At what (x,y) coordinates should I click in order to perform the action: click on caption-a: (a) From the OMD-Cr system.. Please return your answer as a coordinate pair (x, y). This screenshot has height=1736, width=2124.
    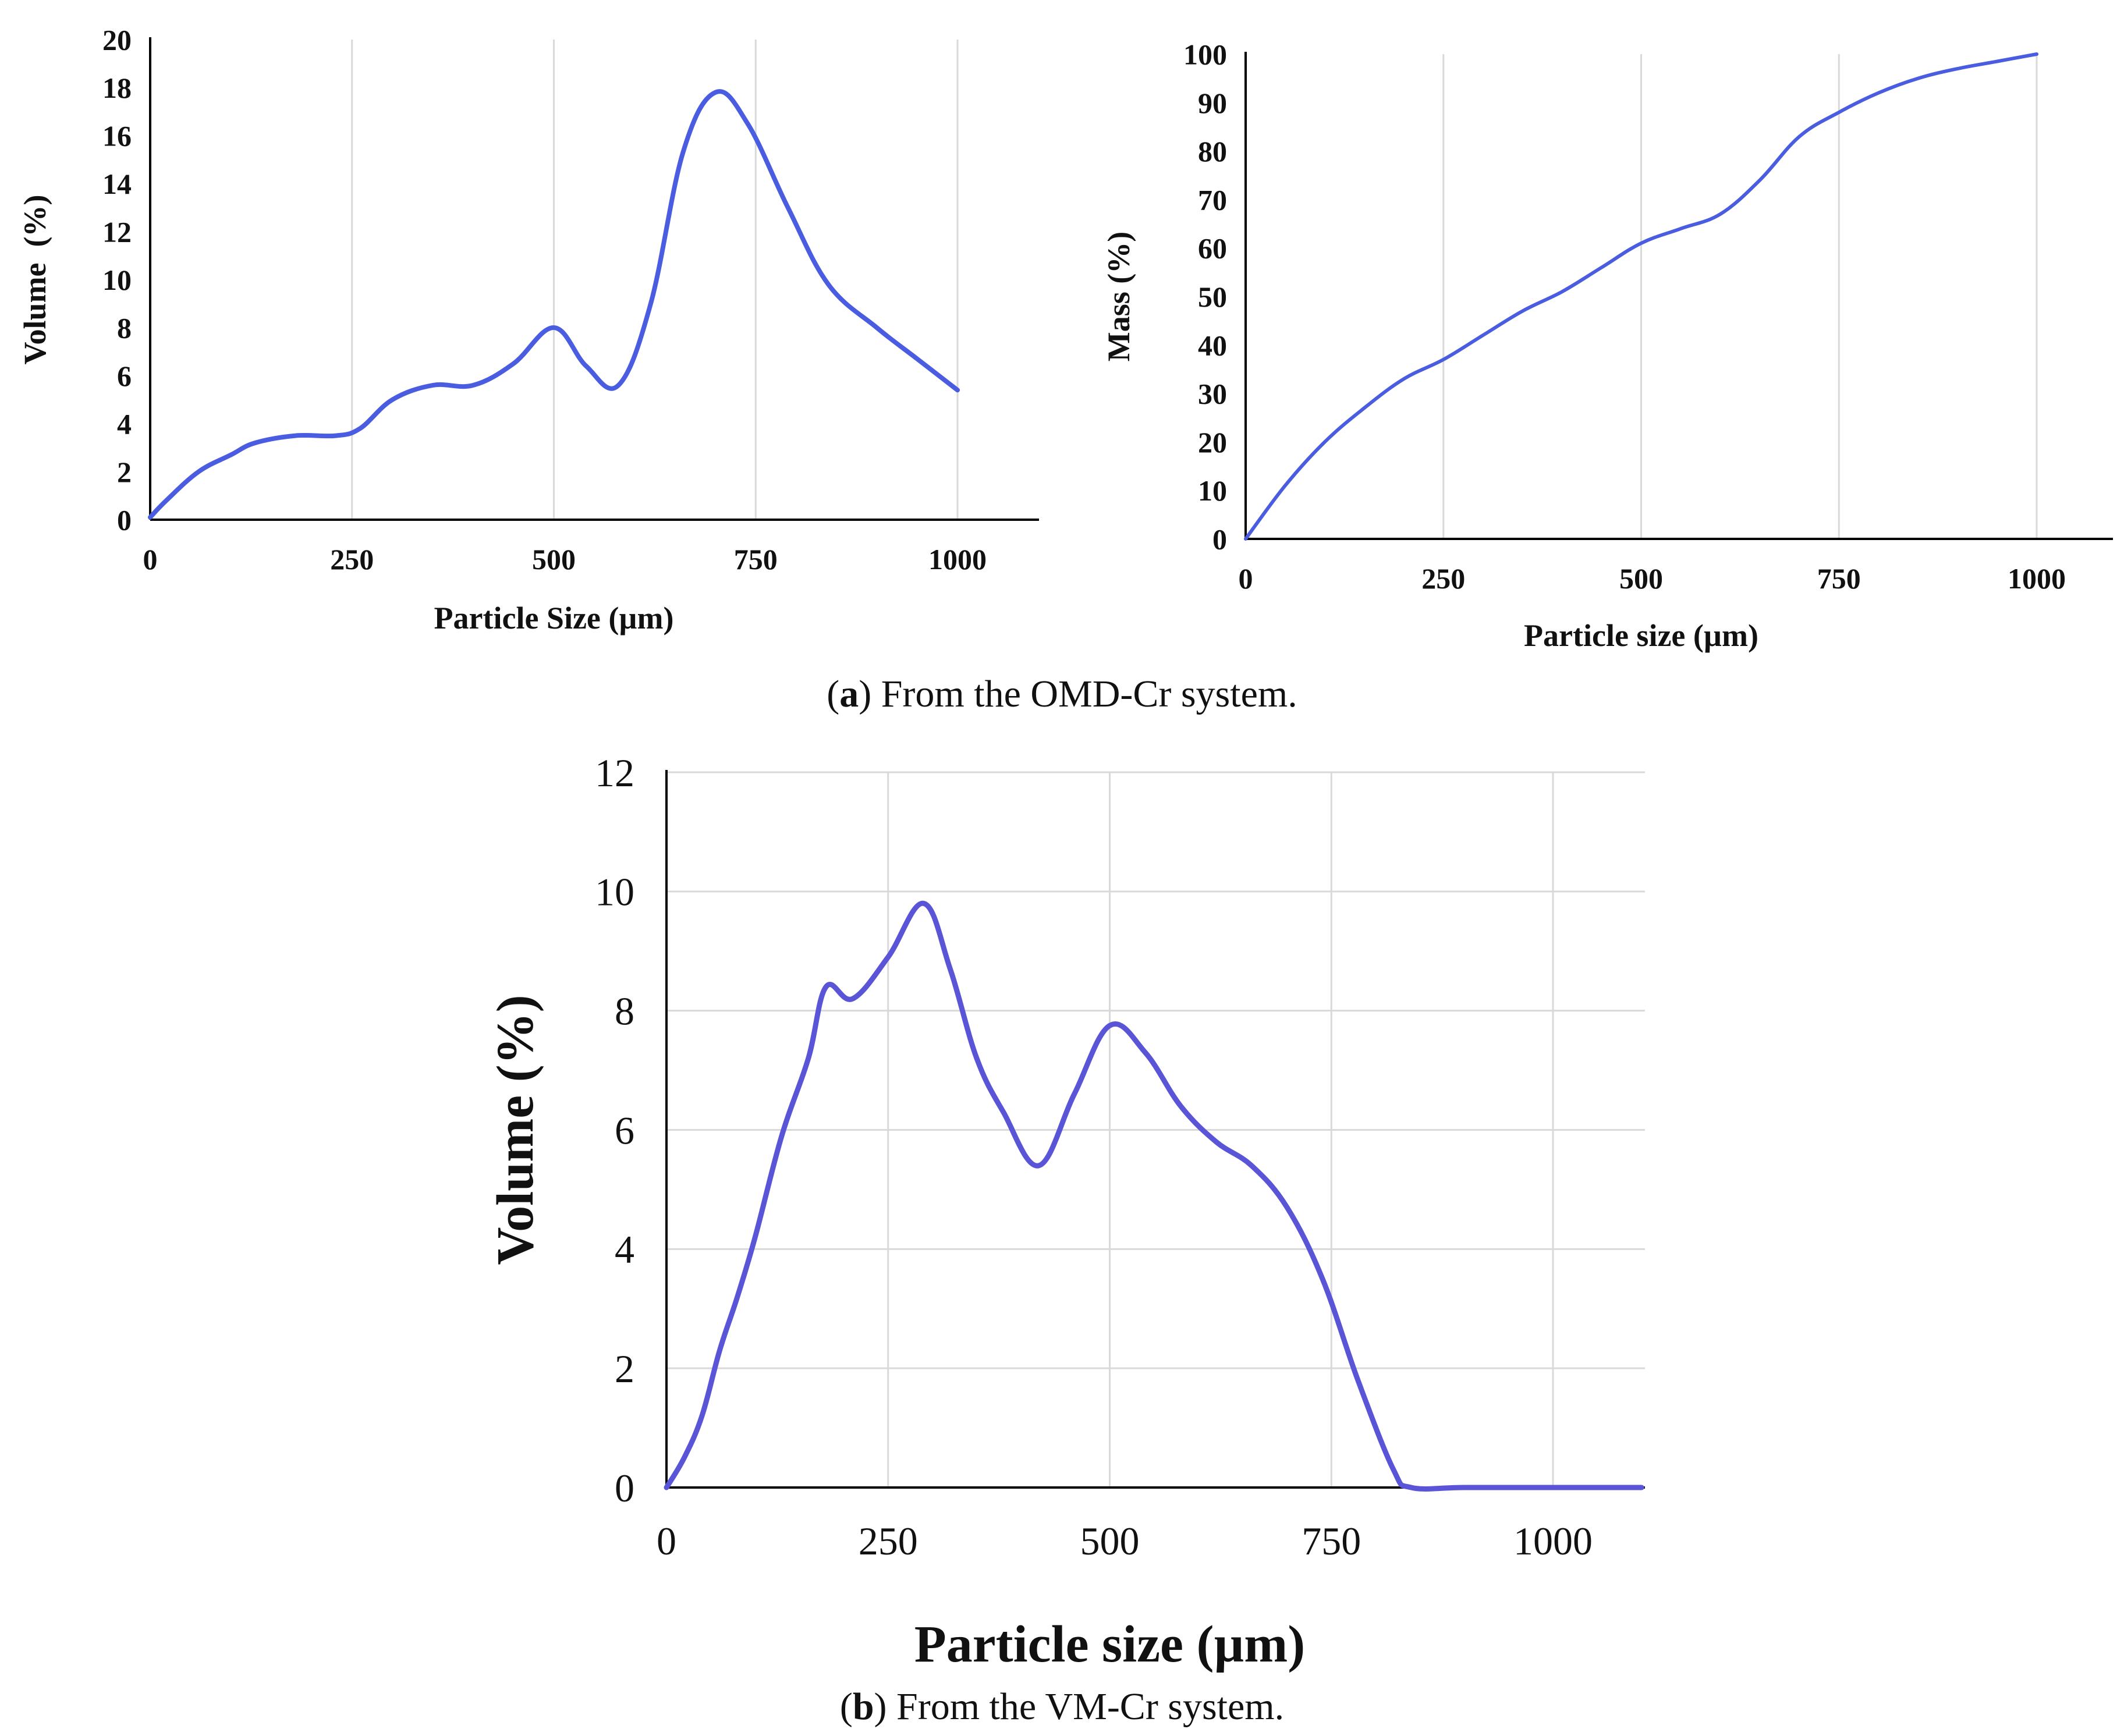
    Looking at the image, I should click on (1062, 694).